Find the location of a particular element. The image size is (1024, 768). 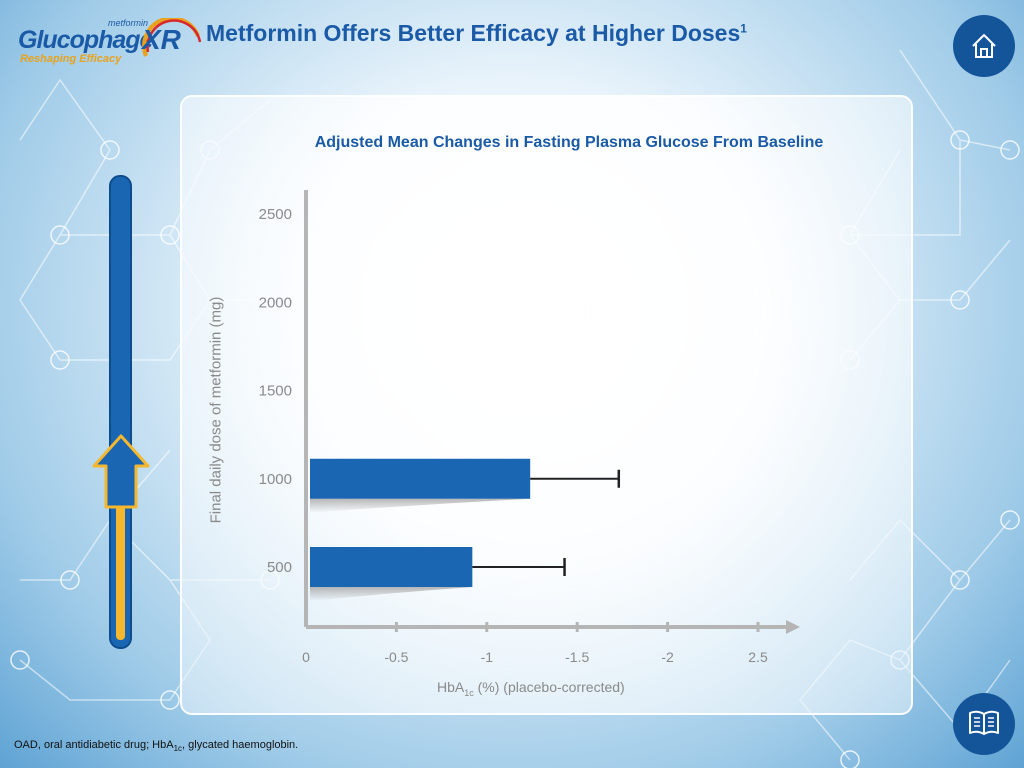

logo-brand-name: Glucophage is located at coordinates (85, 40).